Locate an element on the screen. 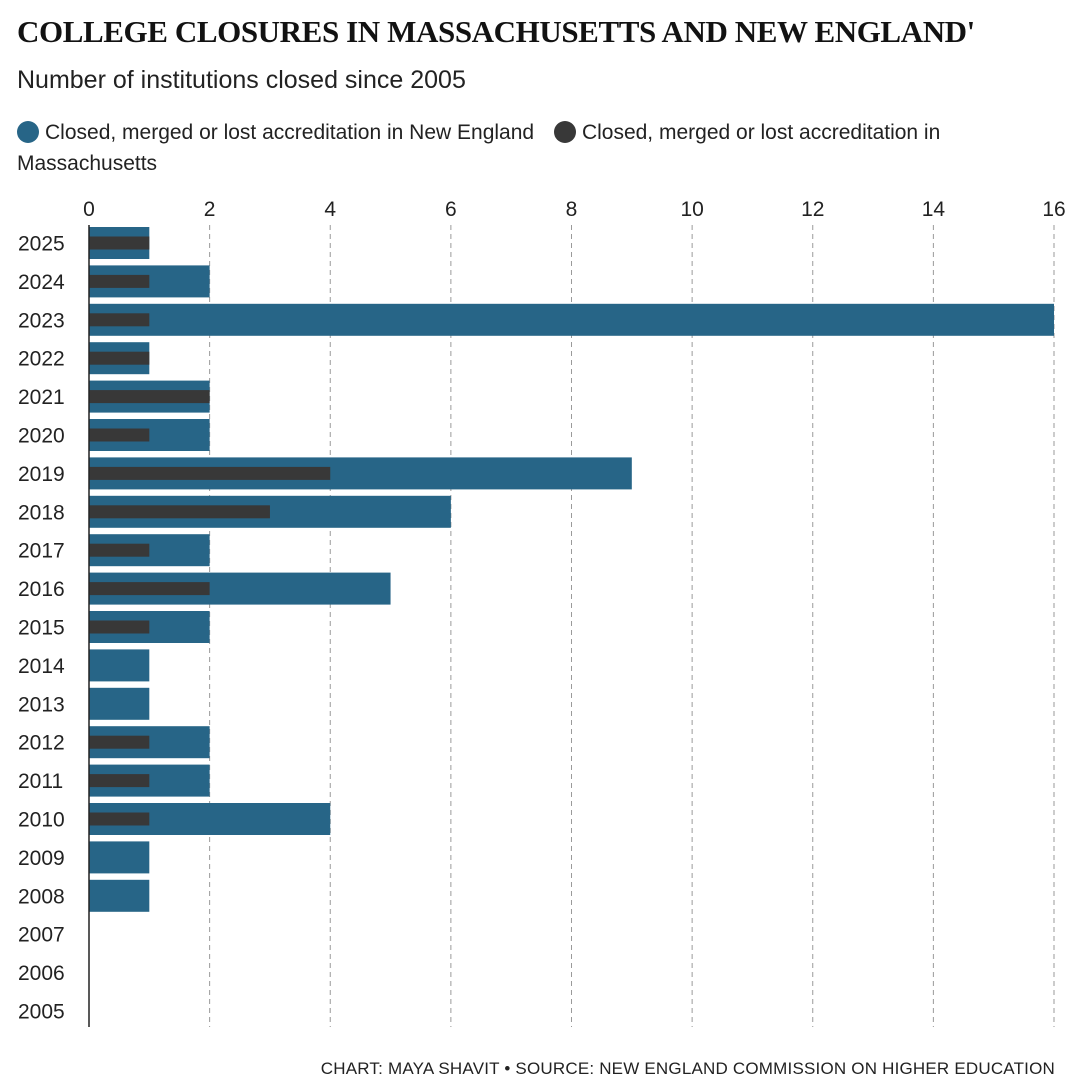 This screenshot has width=1088, height=1092. bar-massachusetts-2021 is located at coordinates (149, 397).